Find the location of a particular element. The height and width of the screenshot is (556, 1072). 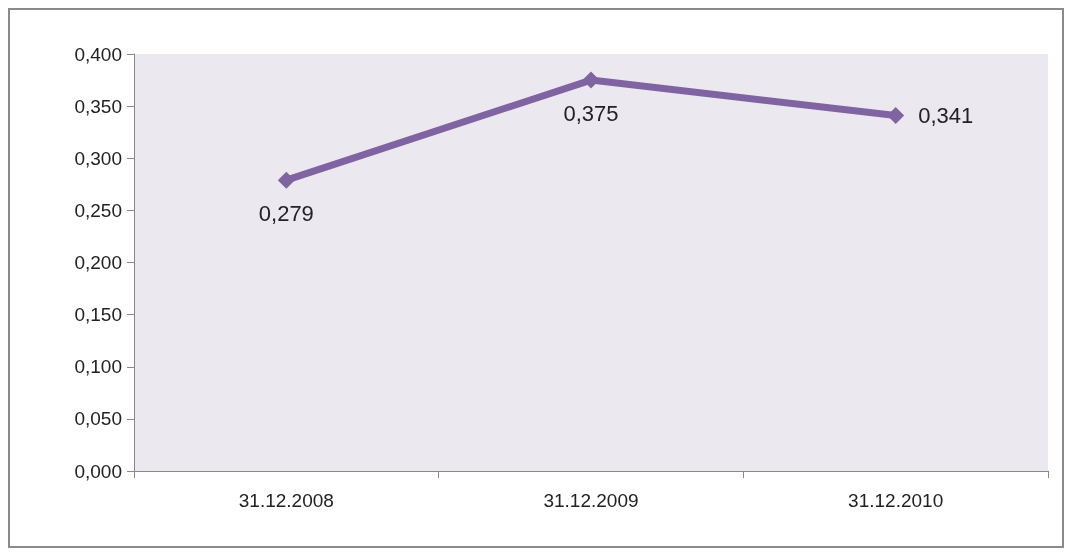

x-tick-label: 31.12.2009 is located at coordinates (591, 500).